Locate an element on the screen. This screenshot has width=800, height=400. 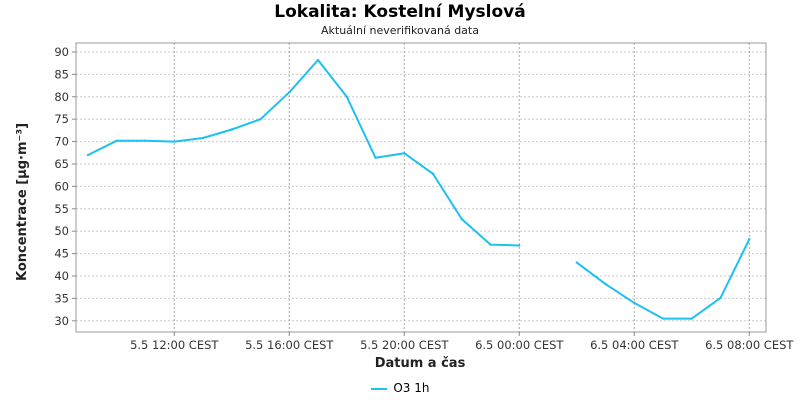
y-tick-label: 75 is located at coordinates (61, 119).